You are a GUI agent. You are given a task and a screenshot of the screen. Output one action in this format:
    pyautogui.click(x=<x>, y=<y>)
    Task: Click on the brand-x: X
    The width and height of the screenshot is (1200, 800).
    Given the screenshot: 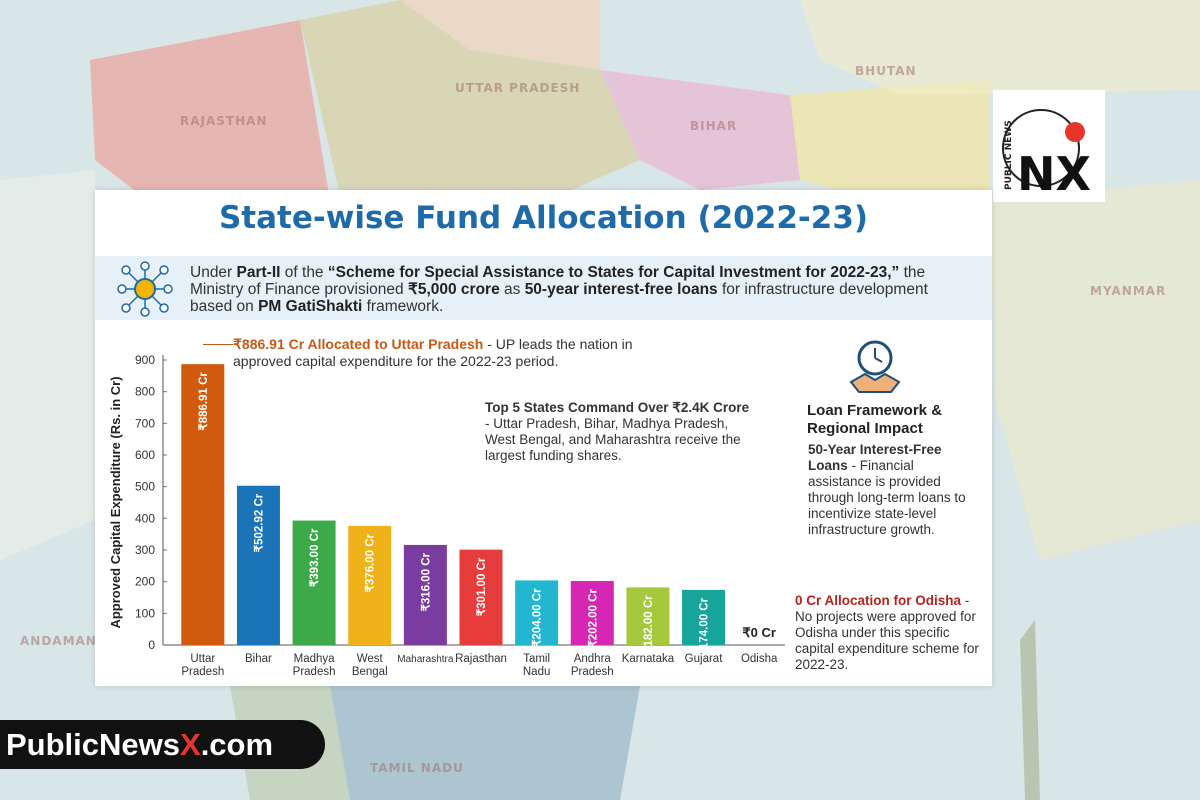 What is the action you would take?
    pyautogui.click(x=190, y=744)
    